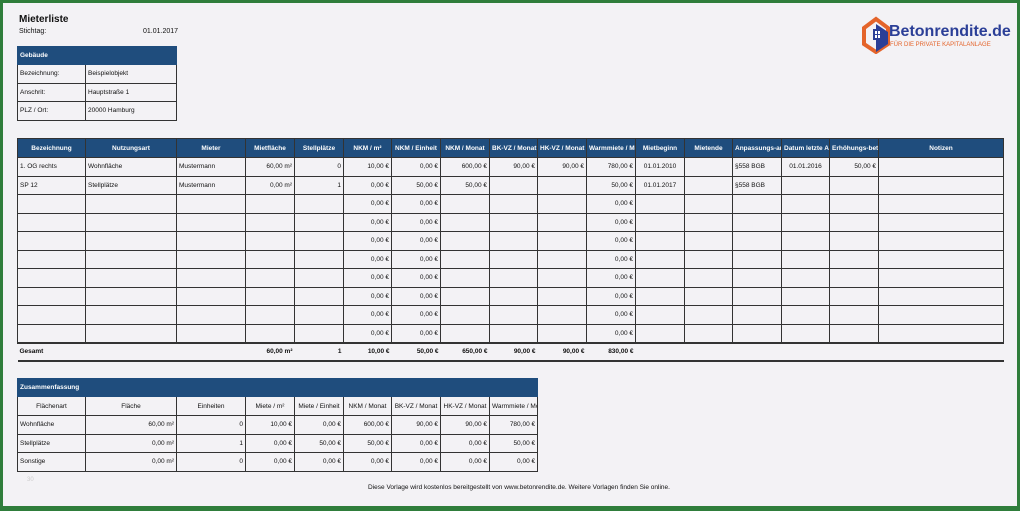 This screenshot has height=511, width=1020. What do you see at coordinates (319, 167) in the screenshot?
I see `table-cell: 0` at bounding box center [319, 167].